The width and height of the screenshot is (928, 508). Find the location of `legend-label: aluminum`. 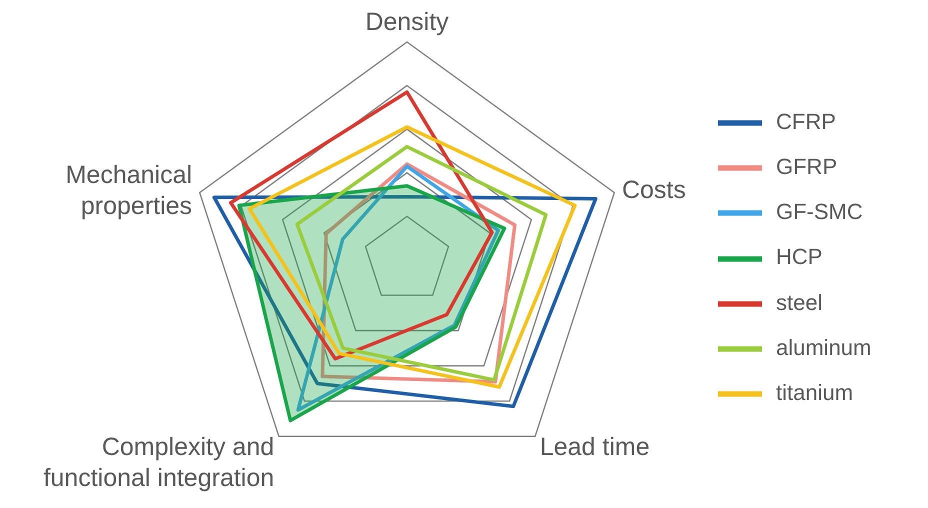

legend-label: aluminum is located at coordinates (824, 347).